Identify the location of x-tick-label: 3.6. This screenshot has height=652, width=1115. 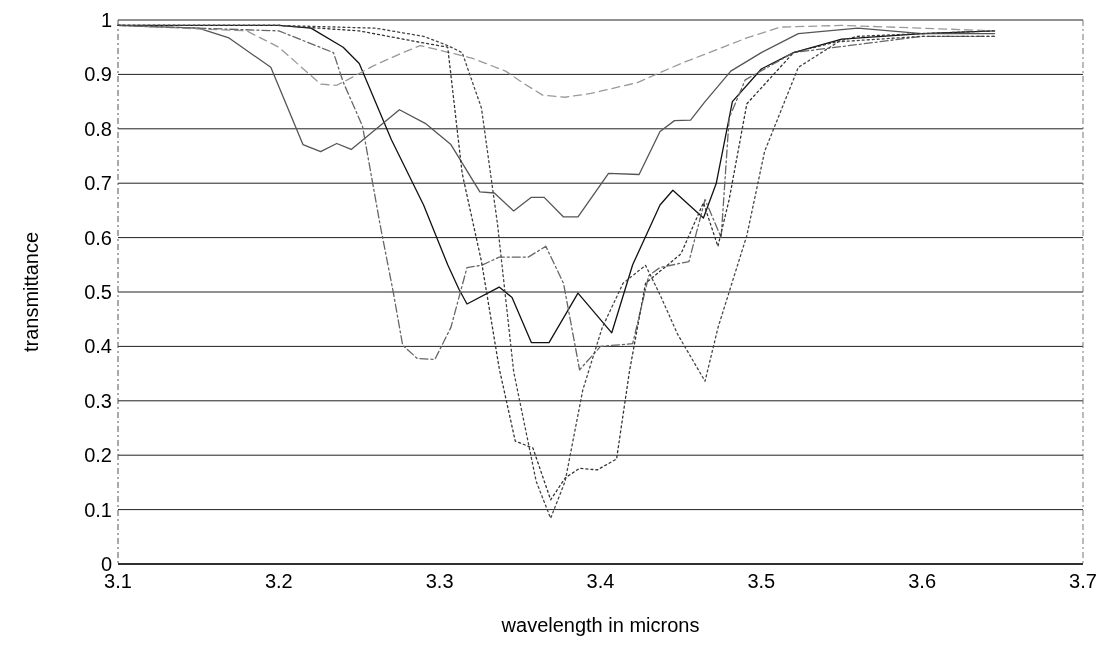
(922, 581).